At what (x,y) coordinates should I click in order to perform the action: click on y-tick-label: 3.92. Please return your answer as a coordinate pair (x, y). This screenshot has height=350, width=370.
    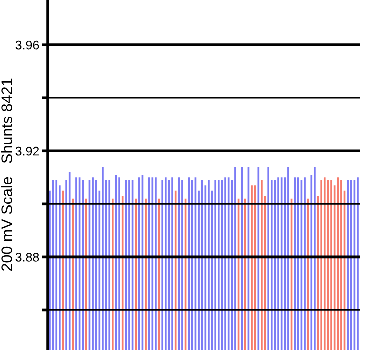
    Looking at the image, I should click on (28, 151).